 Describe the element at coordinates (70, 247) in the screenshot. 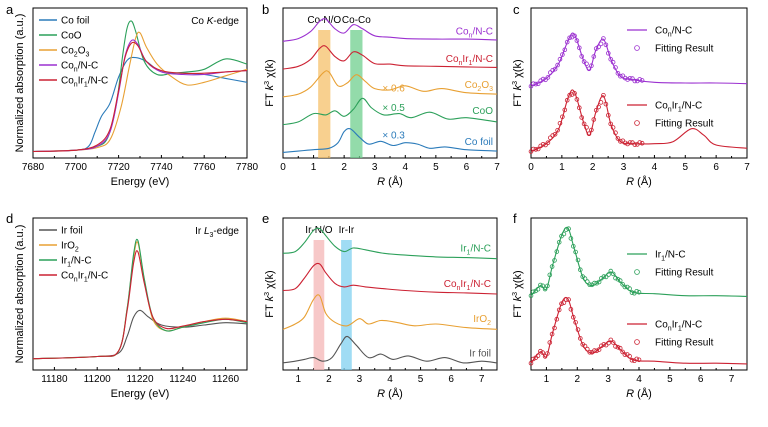

I see `legend-label-iro2: IrO2` at that location.